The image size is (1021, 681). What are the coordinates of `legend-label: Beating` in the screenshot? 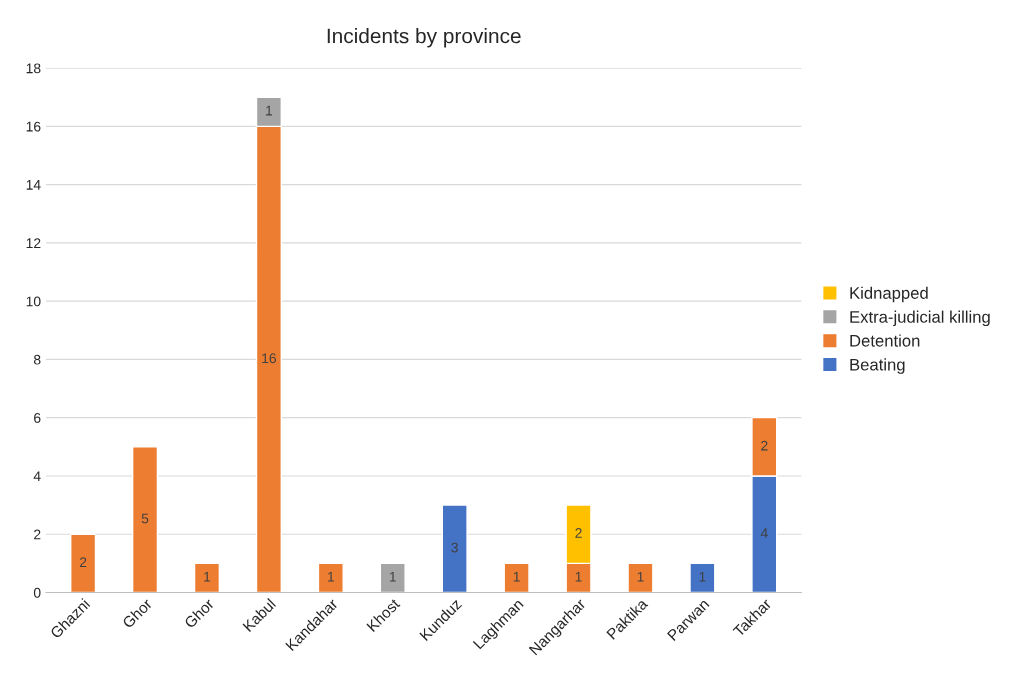 It's located at (877, 366).